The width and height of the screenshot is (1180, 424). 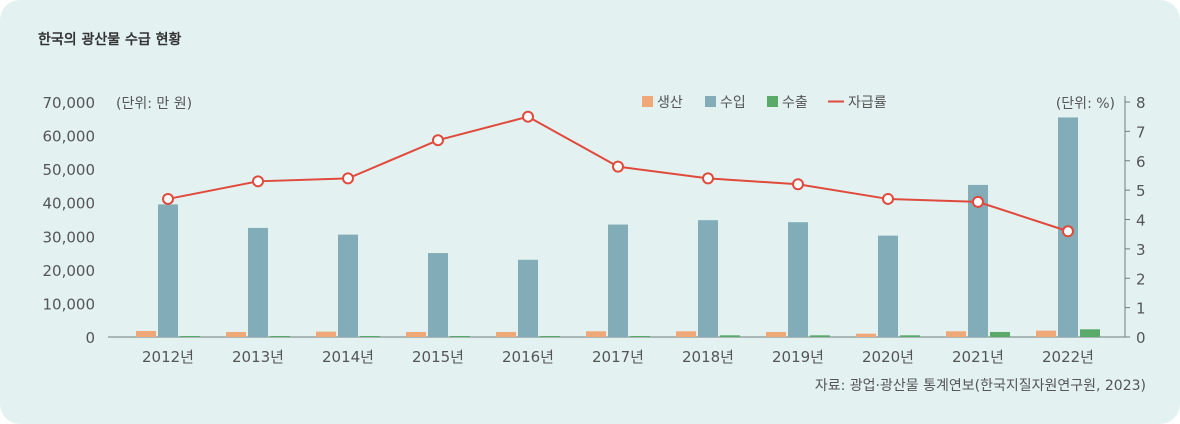 What do you see at coordinates (710, 101) in the screenshot?
I see `legend-swatch-수입` at bounding box center [710, 101].